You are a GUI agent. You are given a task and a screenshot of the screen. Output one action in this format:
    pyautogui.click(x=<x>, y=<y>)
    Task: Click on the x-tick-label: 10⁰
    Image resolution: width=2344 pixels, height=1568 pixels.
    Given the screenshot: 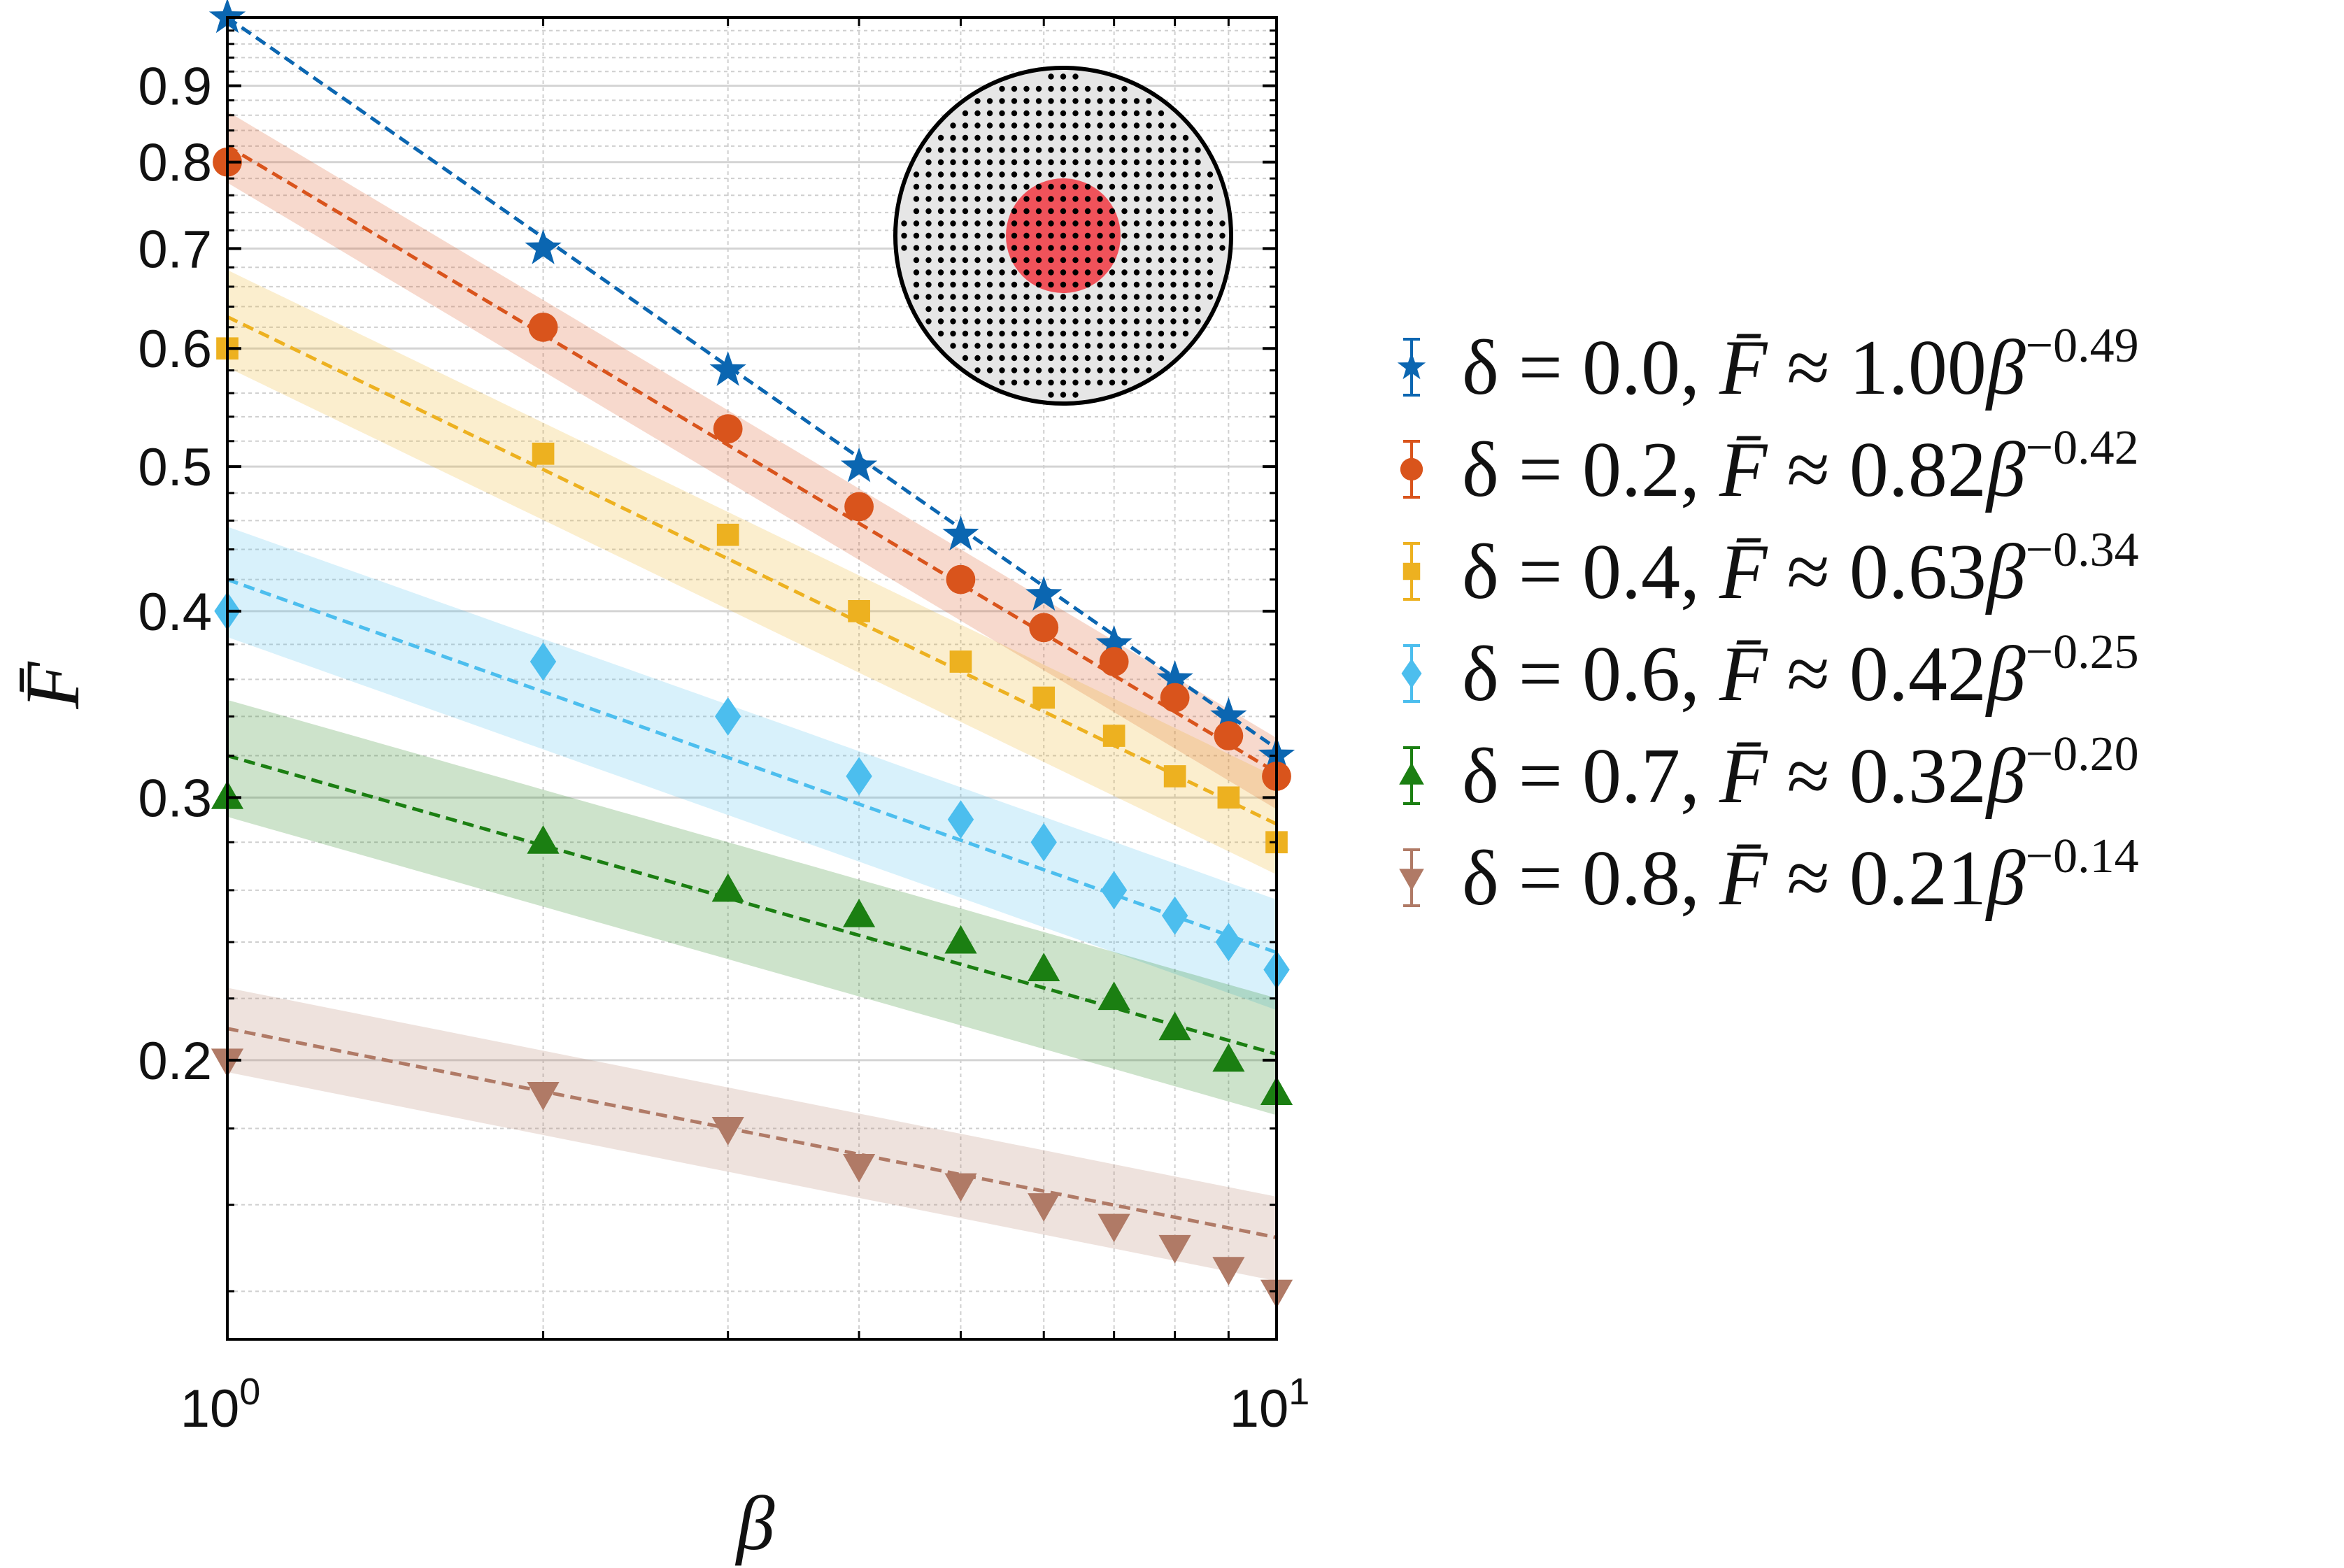 What is the action you would take?
    pyautogui.click(x=220, y=1405)
    